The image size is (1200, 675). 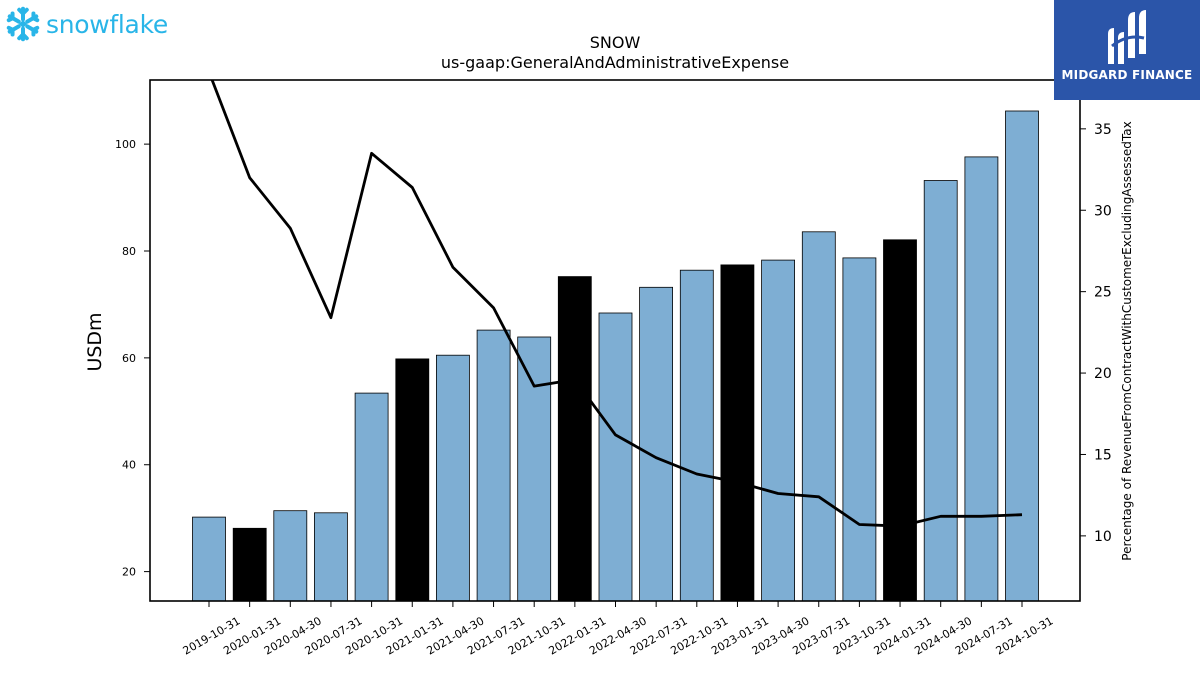 What do you see at coordinates (1103, 130) in the screenshot?
I see `y2-tick-label: 35` at bounding box center [1103, 130].